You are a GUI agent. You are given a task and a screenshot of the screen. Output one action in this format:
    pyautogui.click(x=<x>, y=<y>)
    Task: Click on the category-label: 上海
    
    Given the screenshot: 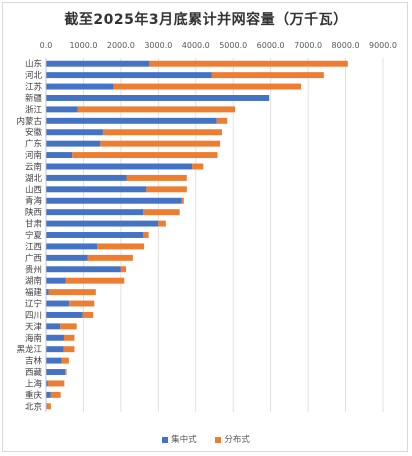 What is the action you would take?
    pyautogui.click(x=34, y=383)
    